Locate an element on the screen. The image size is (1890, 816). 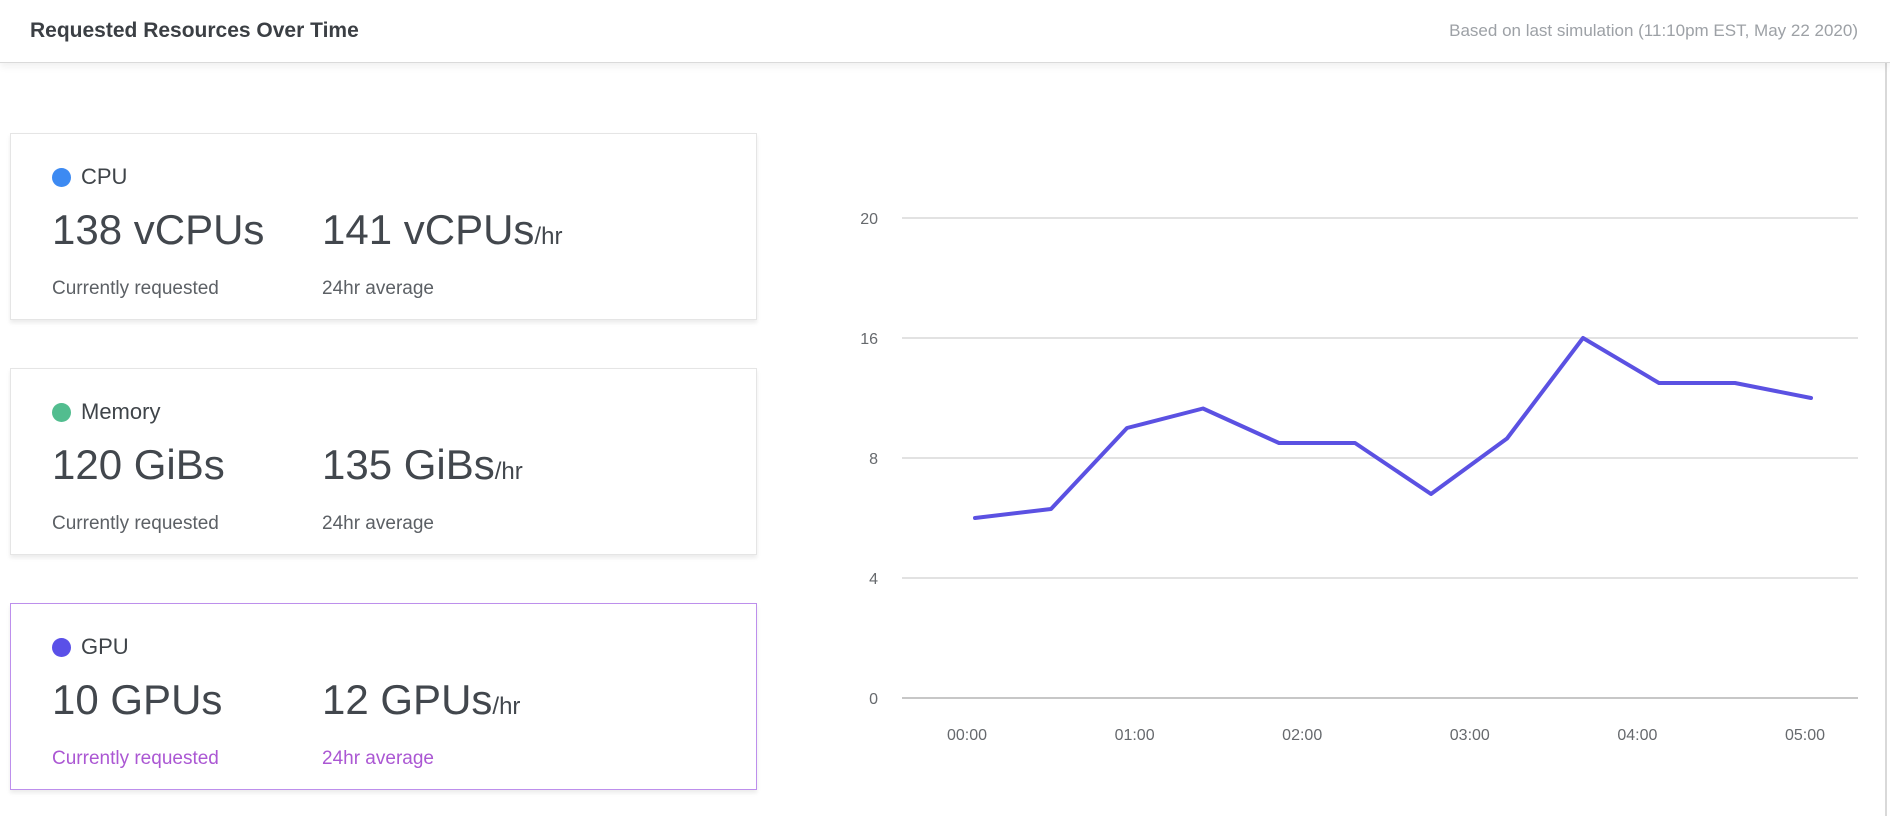
memory-legend-dot-icon is located at coordinates (61, 412).